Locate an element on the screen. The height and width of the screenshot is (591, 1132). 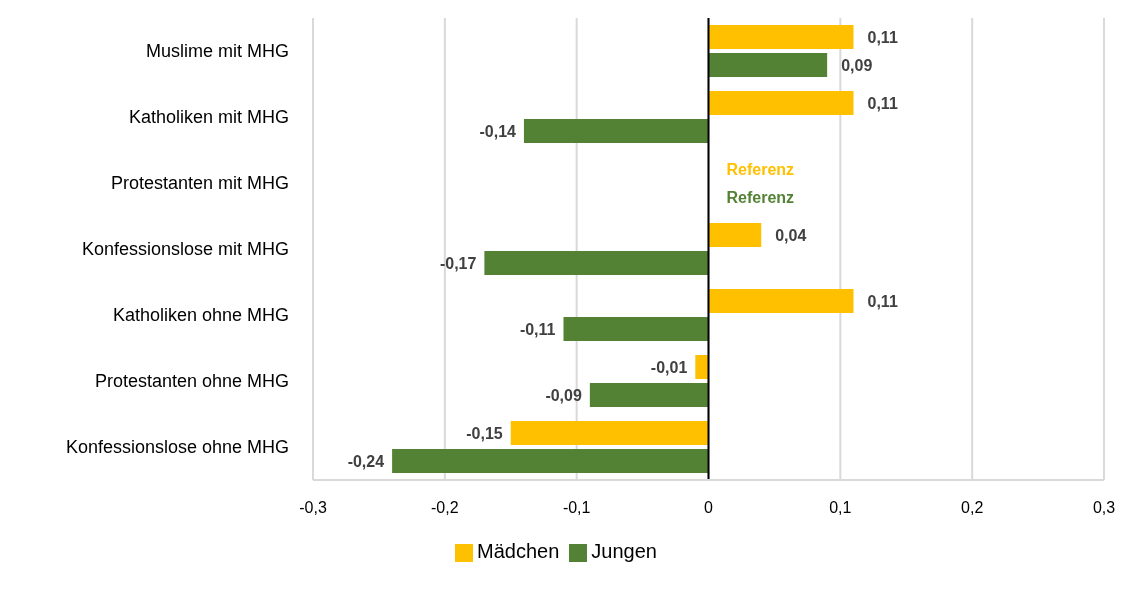
y-tick-label: Katholiken ohne MHG is located at coordinates (200, 315).